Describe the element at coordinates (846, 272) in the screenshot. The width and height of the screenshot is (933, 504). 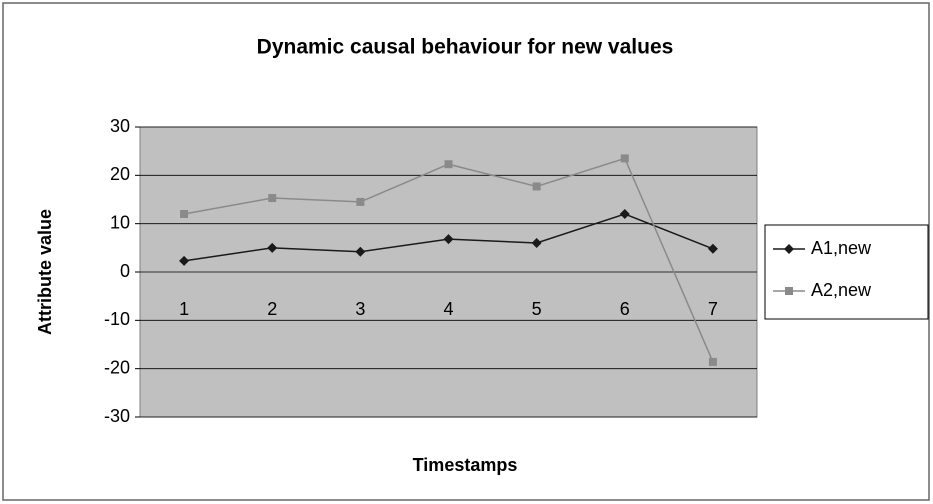
I see `legend-box` at that location.